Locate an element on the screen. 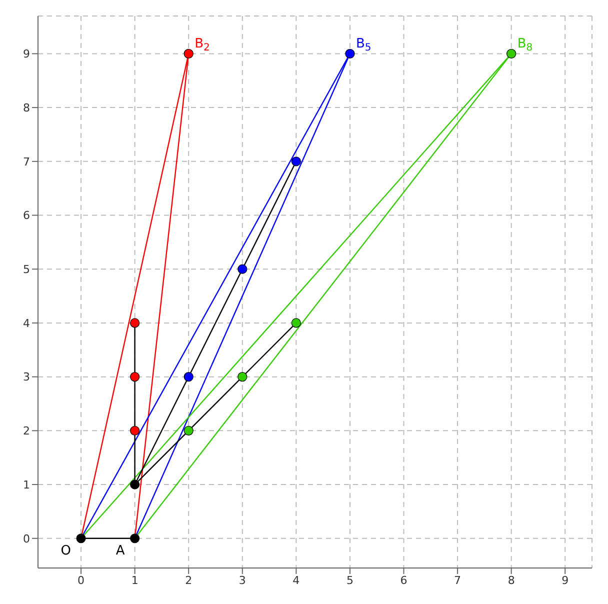  x-tick-label: 1 is located at coordinates (134, 580).